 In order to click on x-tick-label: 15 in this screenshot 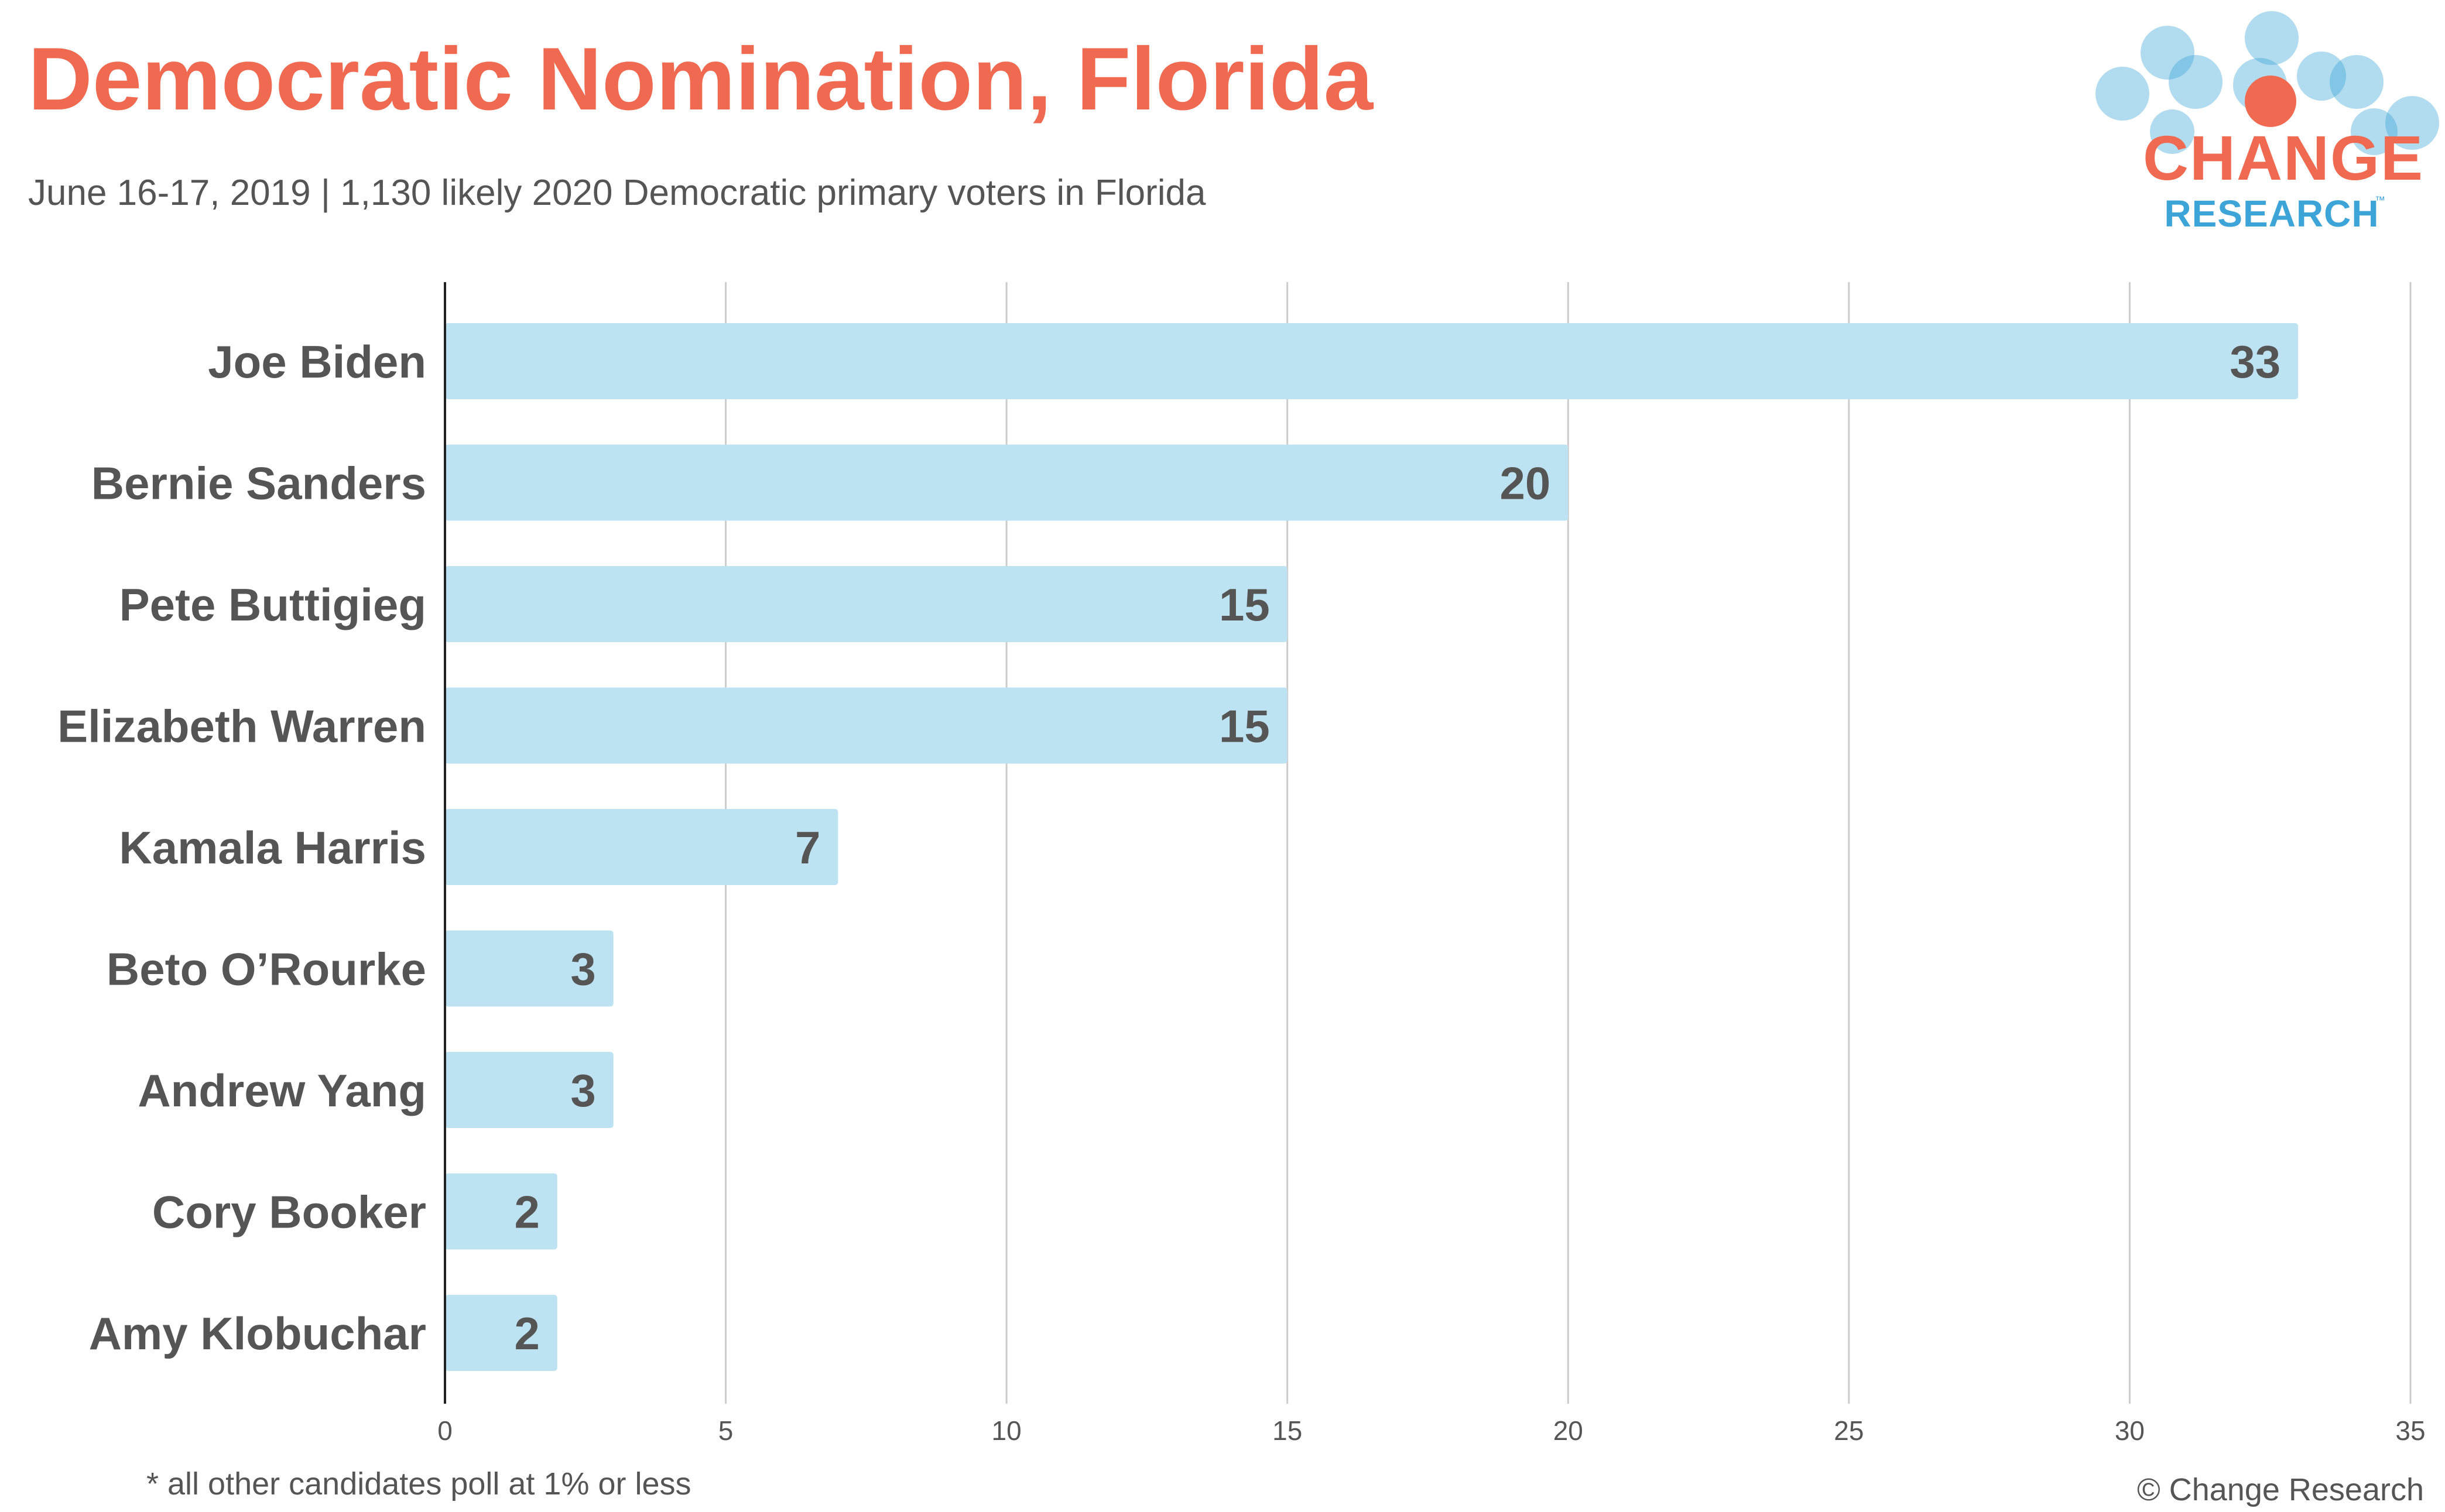, I will do `click(1287, 1430)`.